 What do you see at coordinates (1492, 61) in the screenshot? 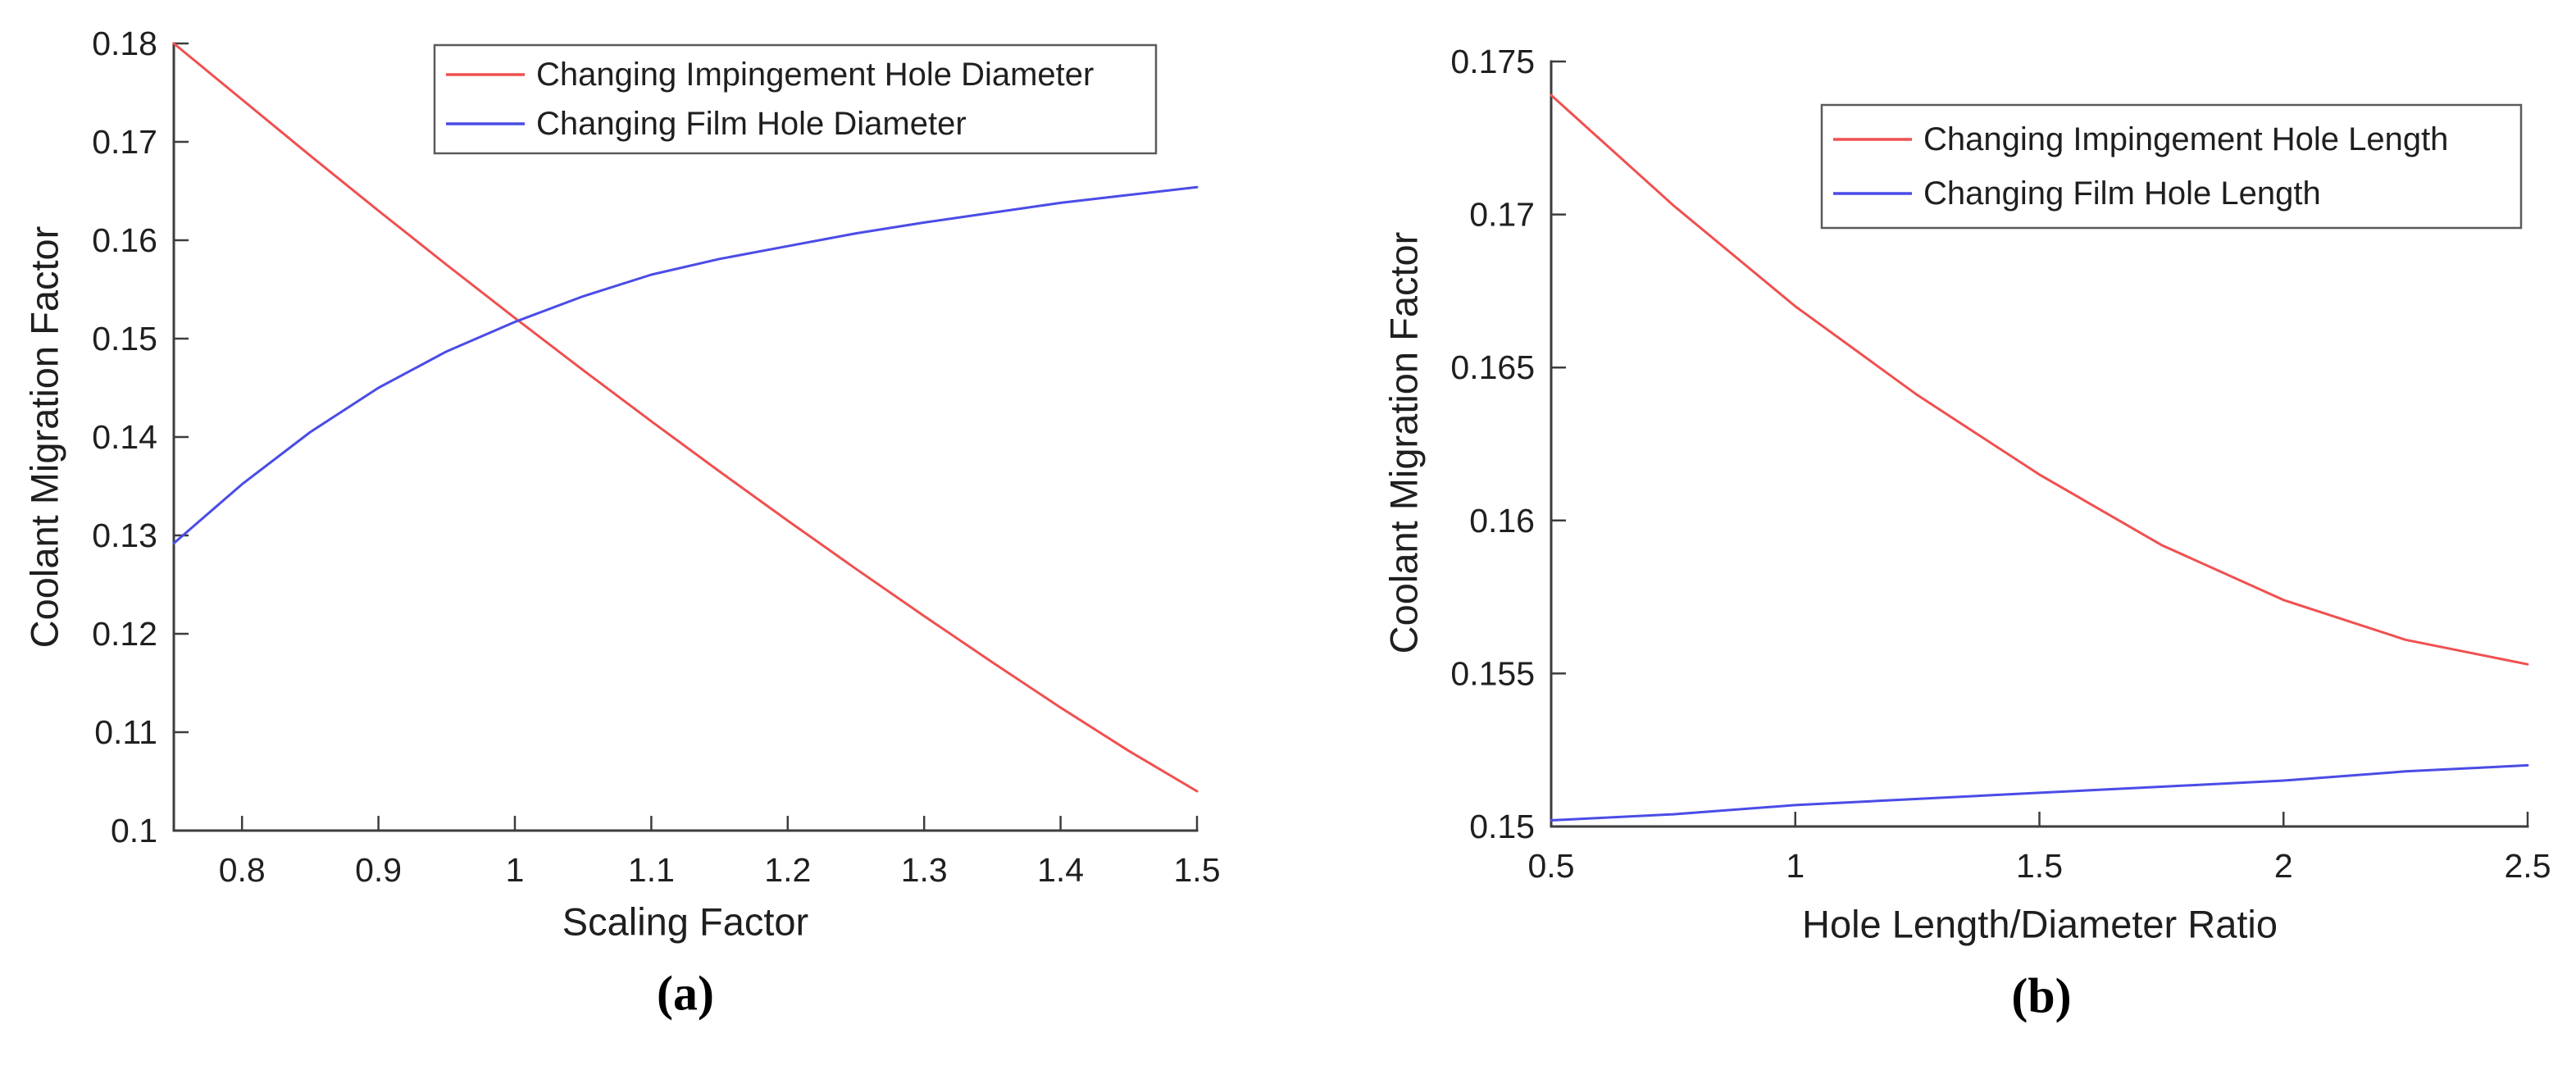
I see `chart-b-y-tick-label: 0.175` at bounding box center [1492, 61].